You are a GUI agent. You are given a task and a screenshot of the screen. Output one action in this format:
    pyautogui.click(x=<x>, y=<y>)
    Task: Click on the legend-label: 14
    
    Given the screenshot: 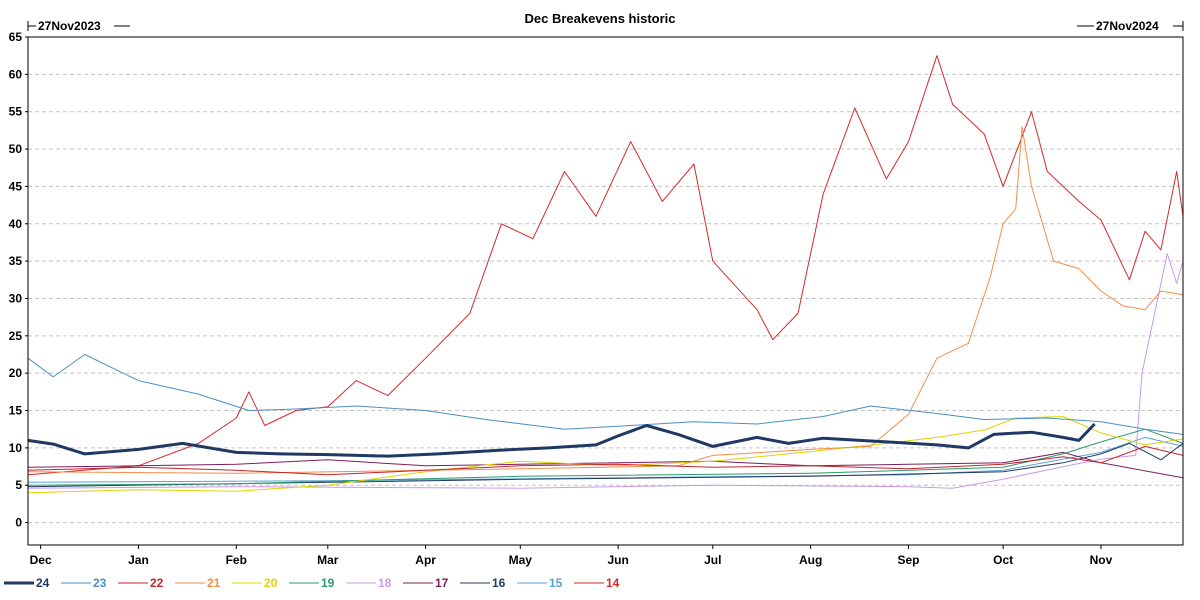 What is the action you would take?
    pyautogui.click(x=613, y=583)
    